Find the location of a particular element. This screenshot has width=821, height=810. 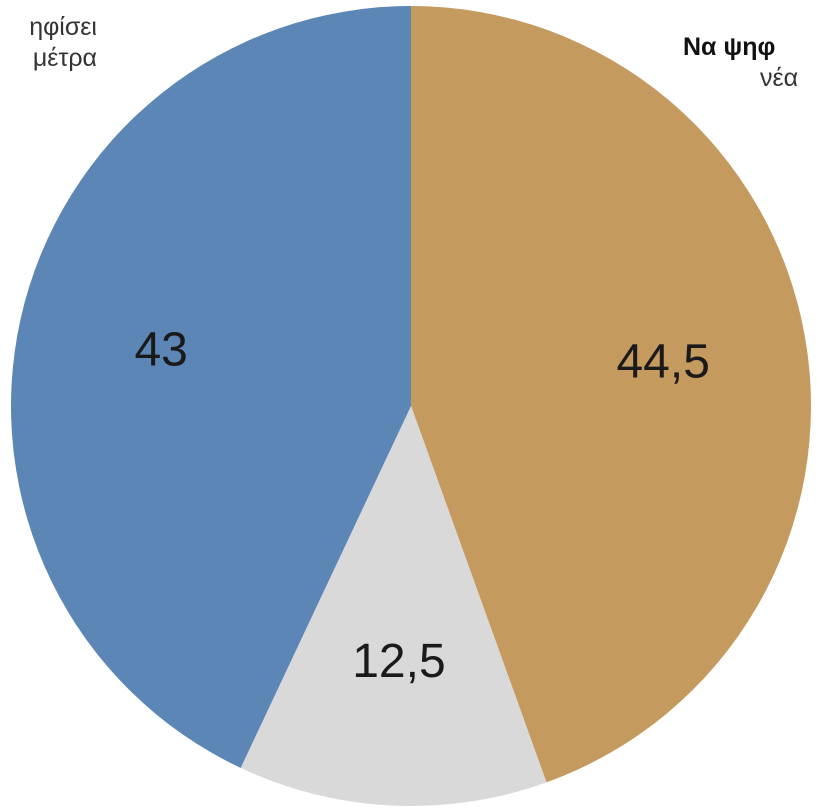

pie-slice-label-3: 43 is located at coordinates (160, 350).